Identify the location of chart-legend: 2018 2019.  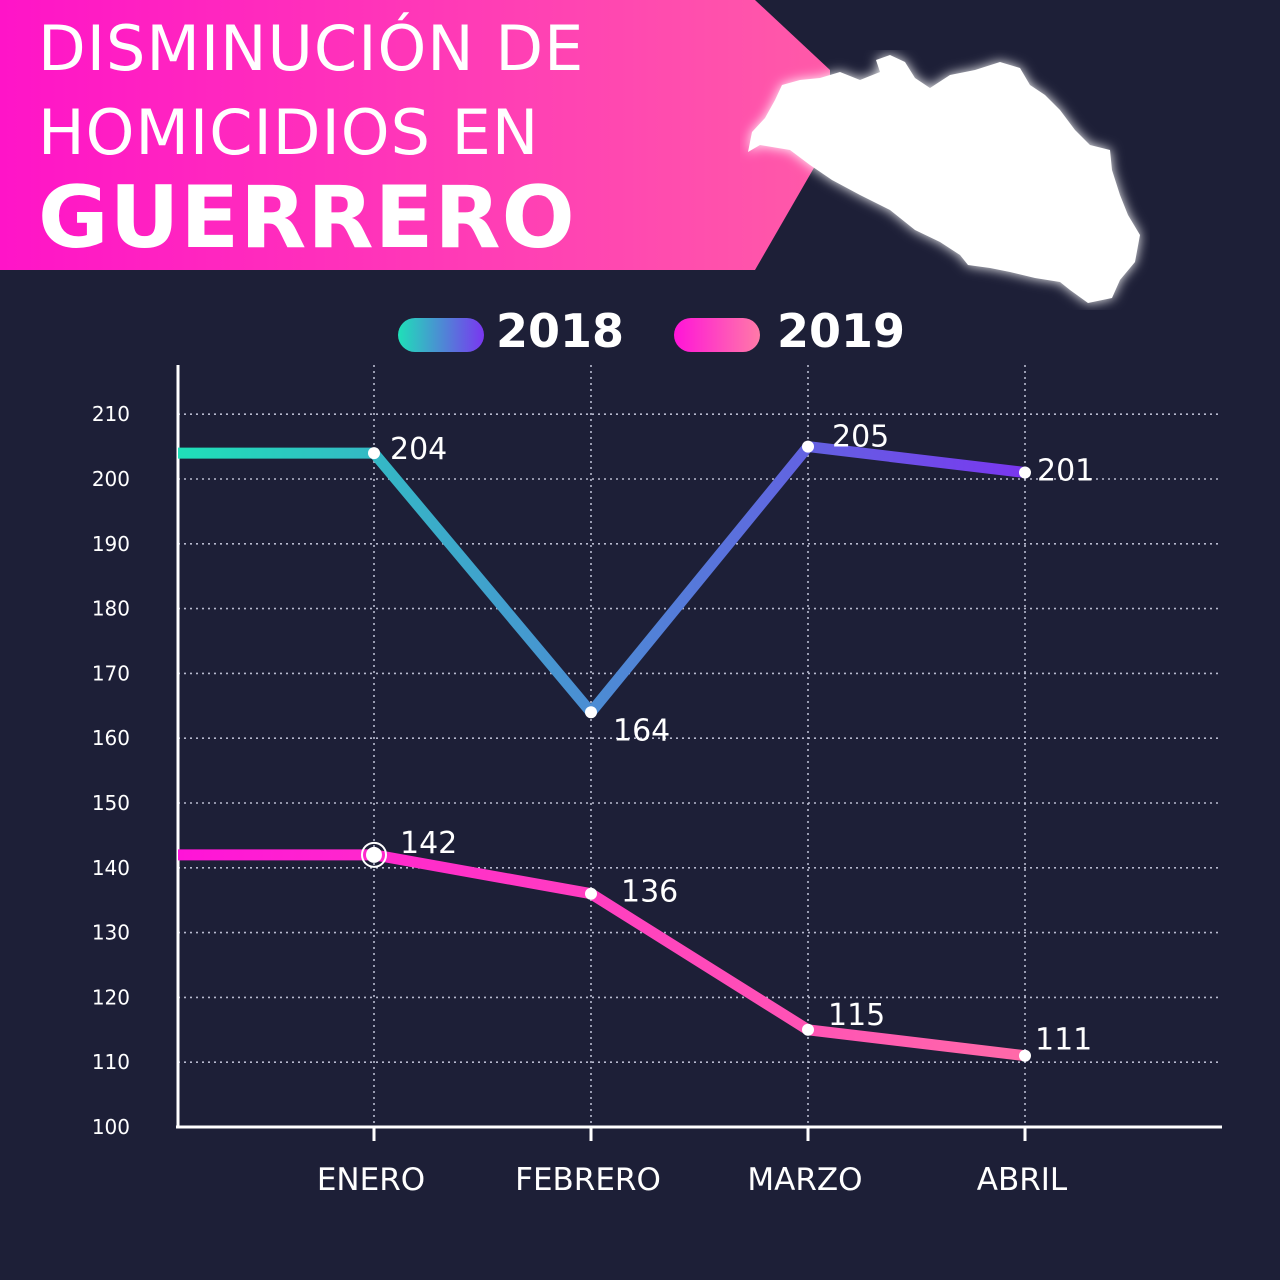
(640, 335).